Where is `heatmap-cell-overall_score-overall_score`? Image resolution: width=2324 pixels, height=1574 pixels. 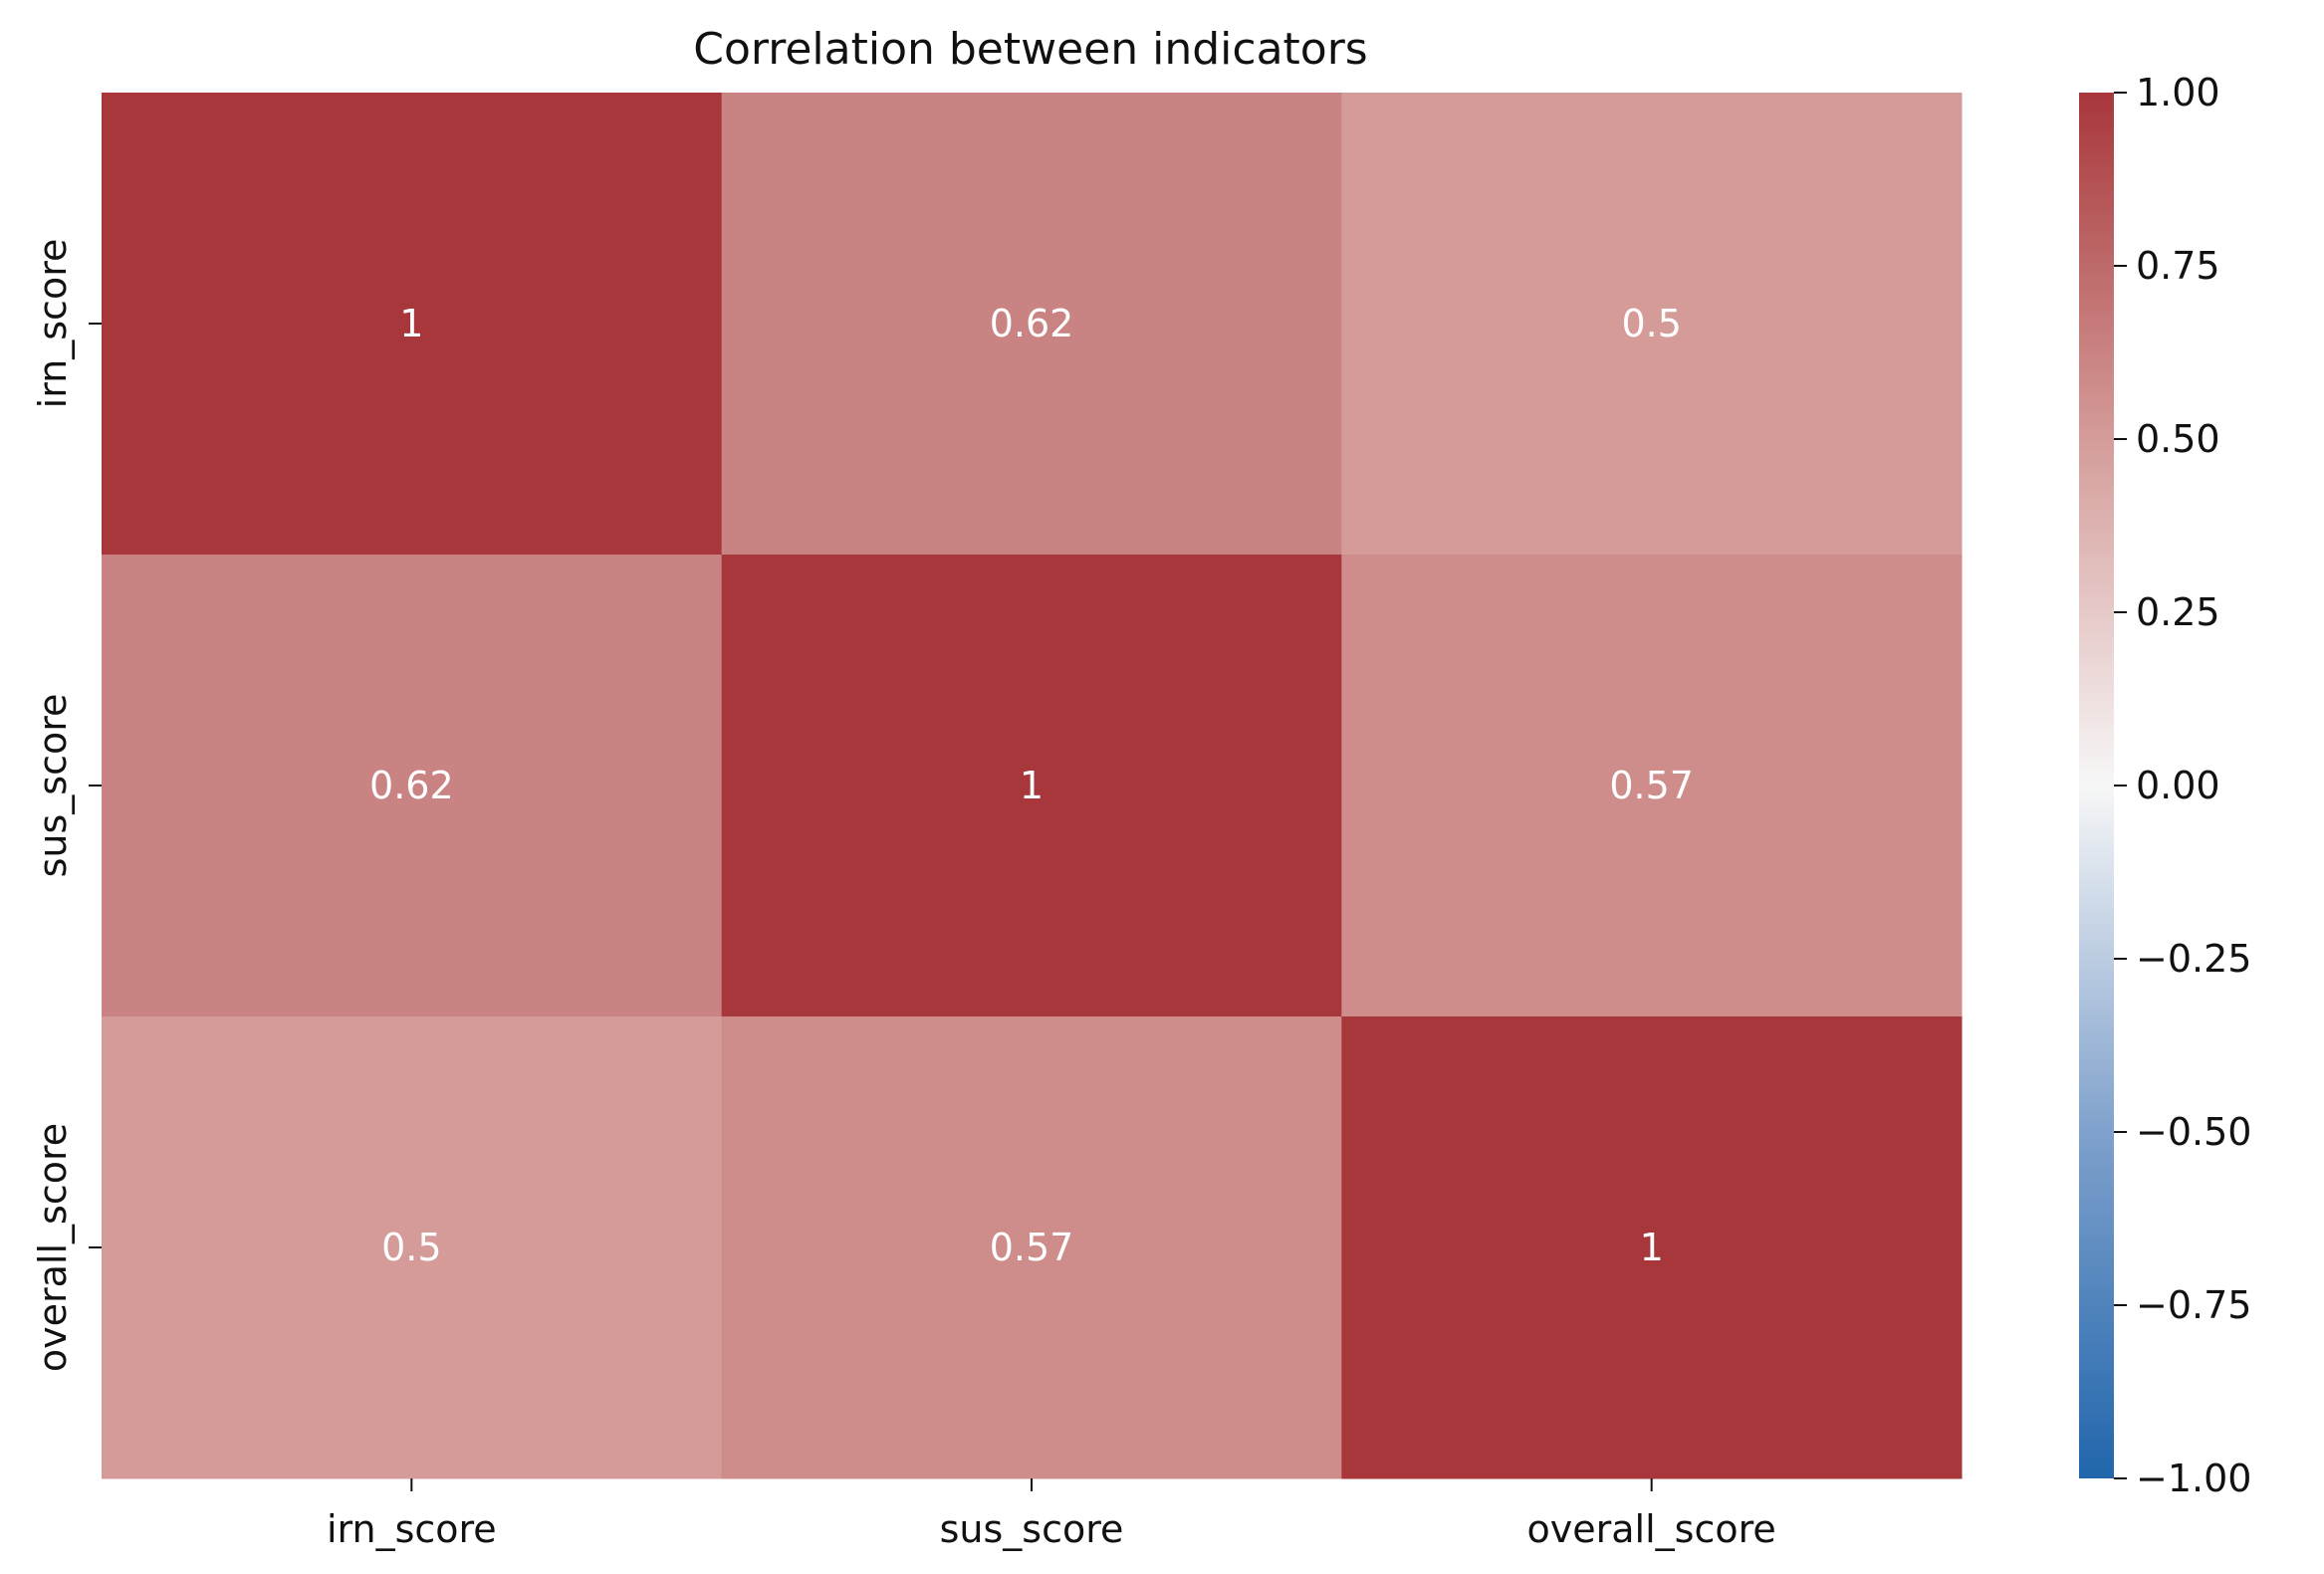
heatmap-cell-overall_score-overall_score is located at coordinates (1652, 1248).